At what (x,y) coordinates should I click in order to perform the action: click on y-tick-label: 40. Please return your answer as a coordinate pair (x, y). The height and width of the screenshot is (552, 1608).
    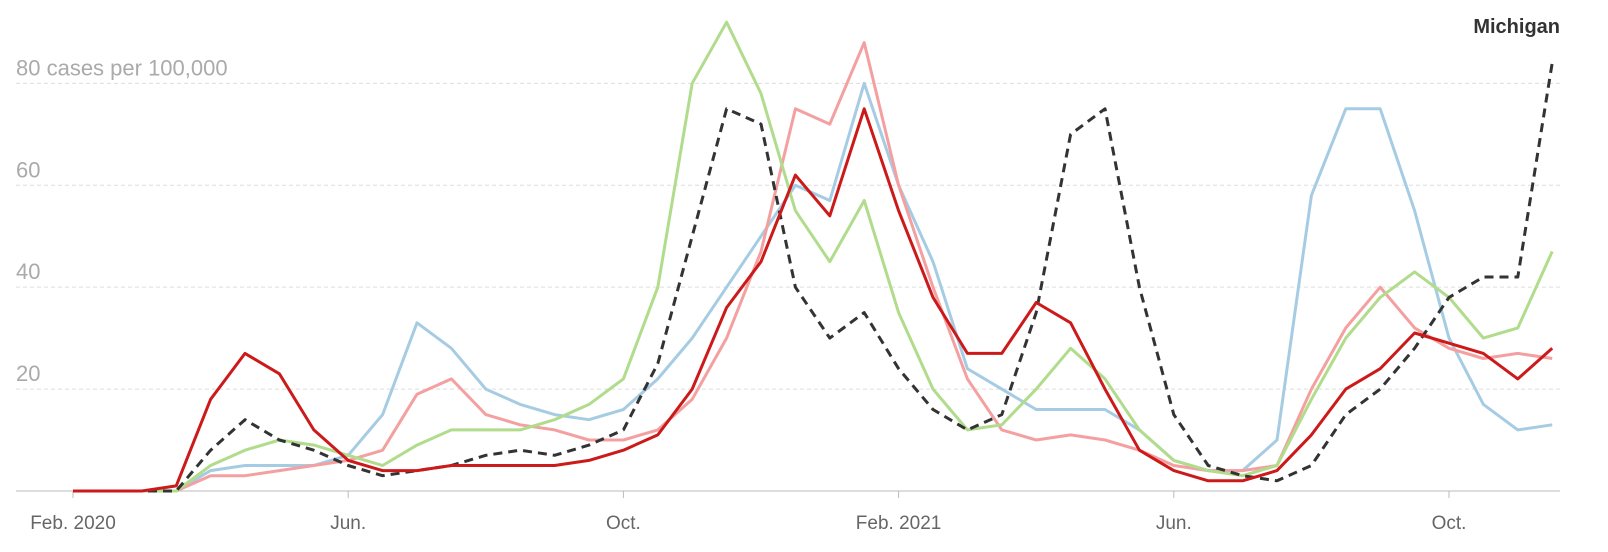
    Looking at the image, I should click on (28, 271).